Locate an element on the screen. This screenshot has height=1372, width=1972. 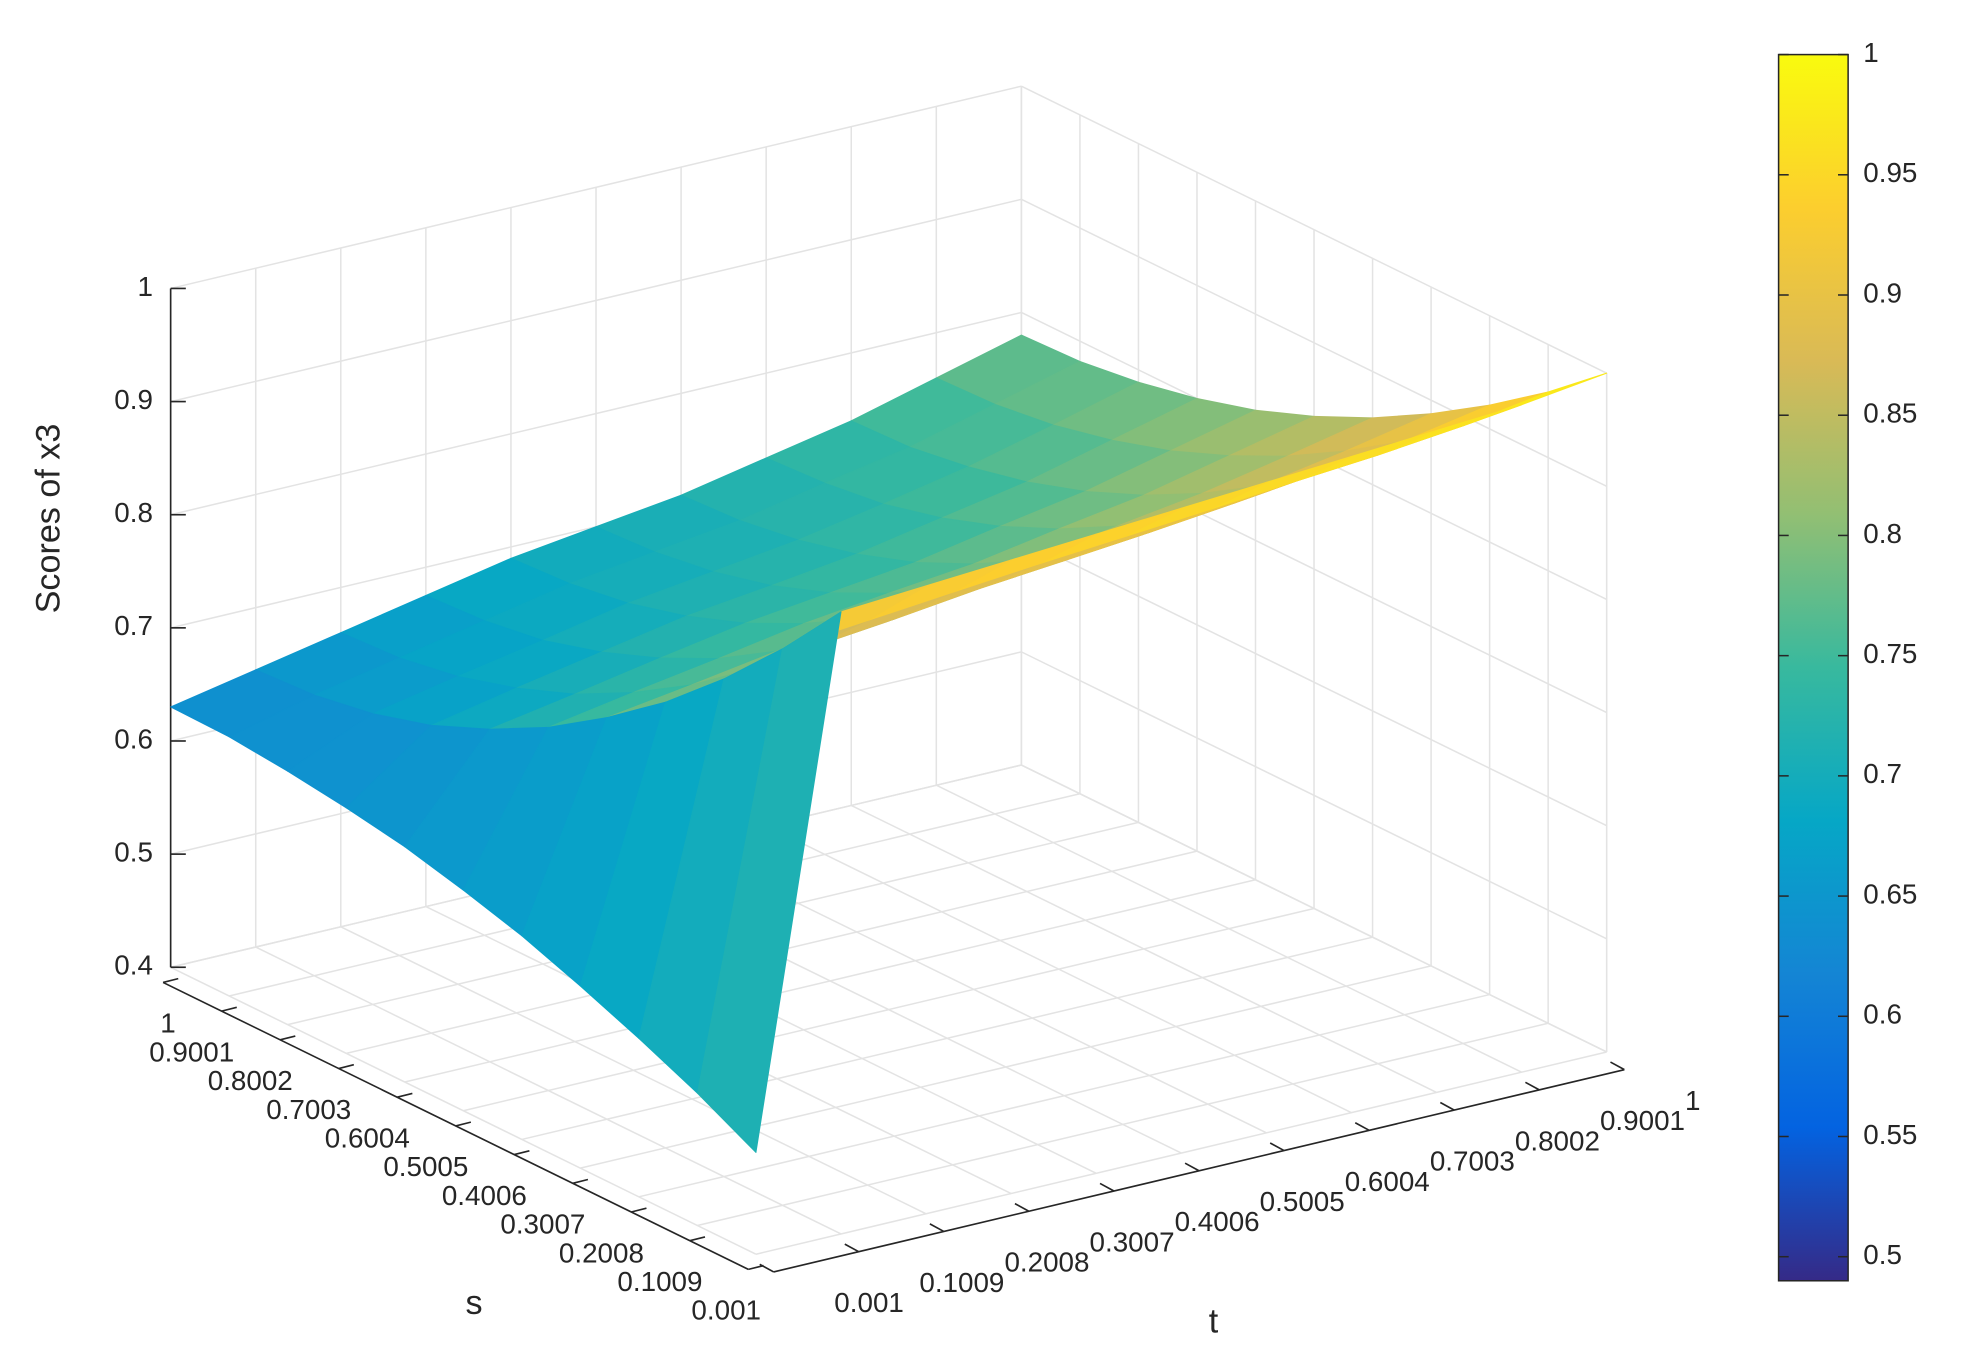
colorbar-tick-label: 0.55 is located at coordinates (1890, 1134).